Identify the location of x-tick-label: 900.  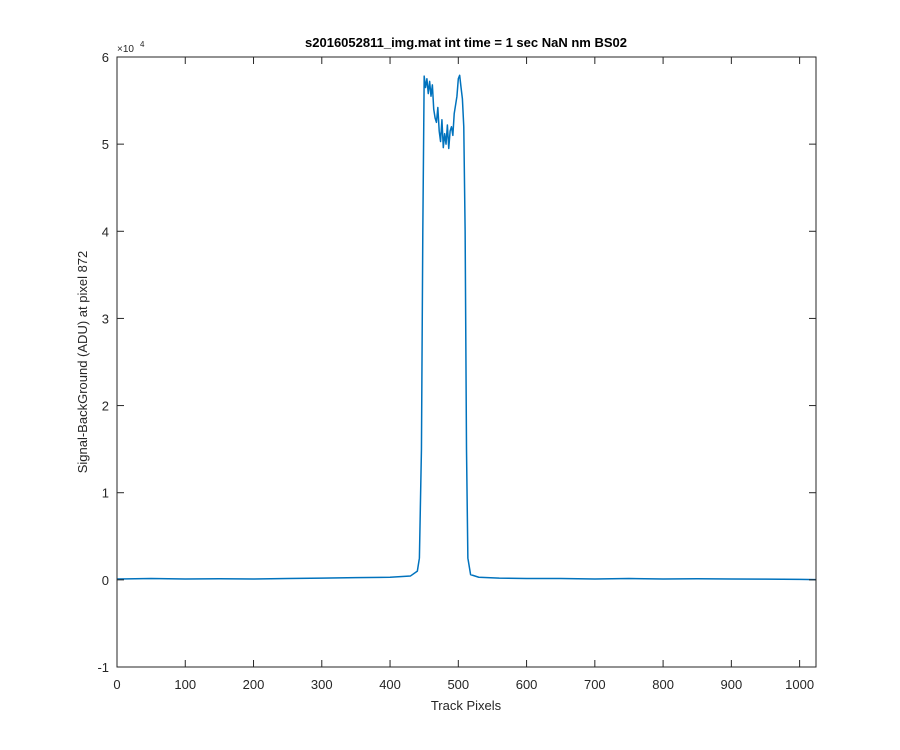
(732, 684).